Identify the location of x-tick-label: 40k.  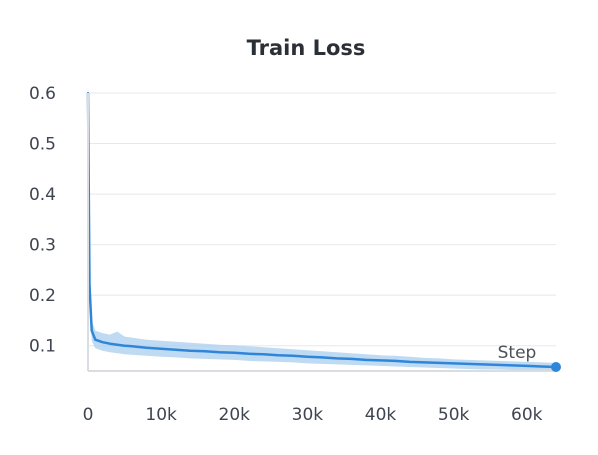
(381, 415).